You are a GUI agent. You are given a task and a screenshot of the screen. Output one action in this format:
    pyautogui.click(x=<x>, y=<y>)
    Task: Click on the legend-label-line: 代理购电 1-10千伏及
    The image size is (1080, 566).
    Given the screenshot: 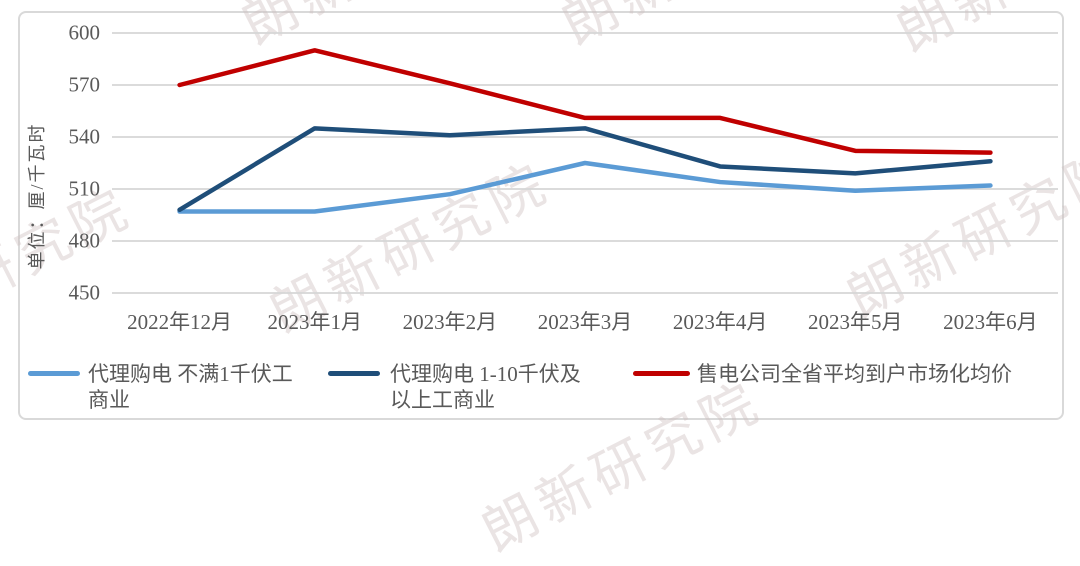 What is the action you would take?
    pyautogui.click(x=485, y=374)
    